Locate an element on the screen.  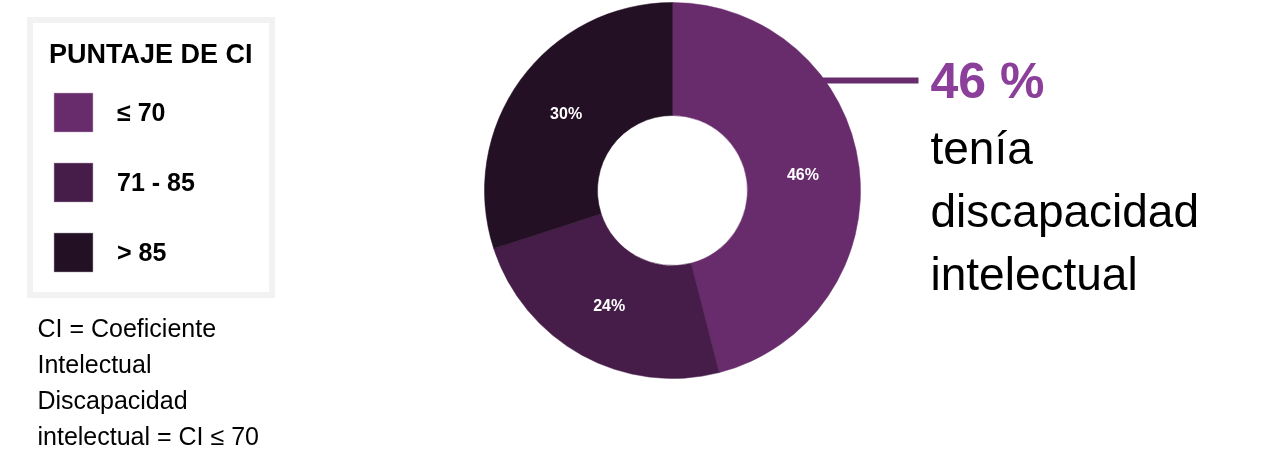
text: 46 % is located at coordinates (987, 80).